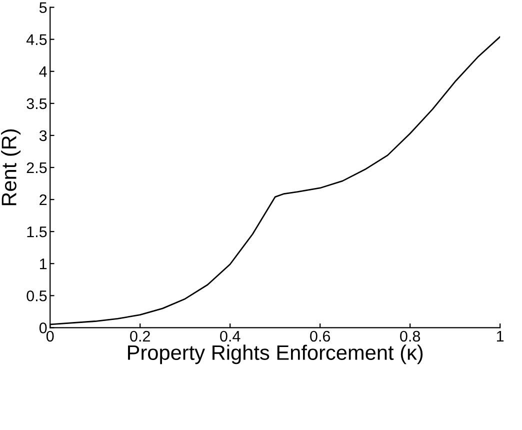 This screenshot has height=430, width=522. Describe the element at coordinates (320, 336) in the screenshot. I see `x-tick-label: 0.6` at that location.